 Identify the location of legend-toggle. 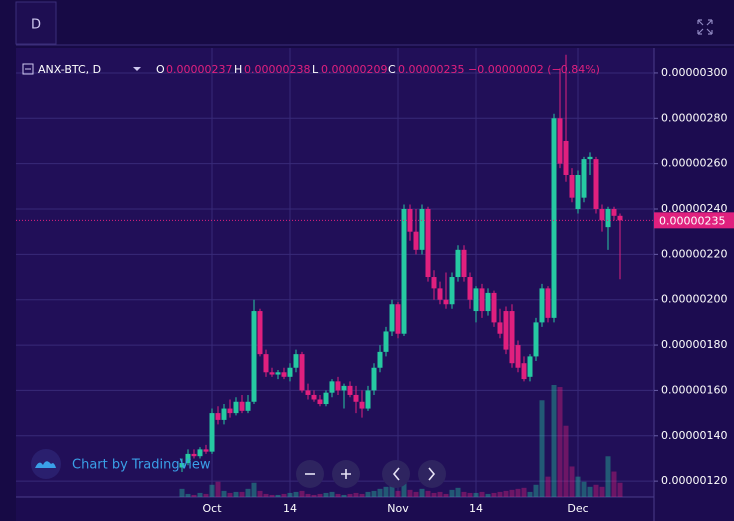
(28, 69).